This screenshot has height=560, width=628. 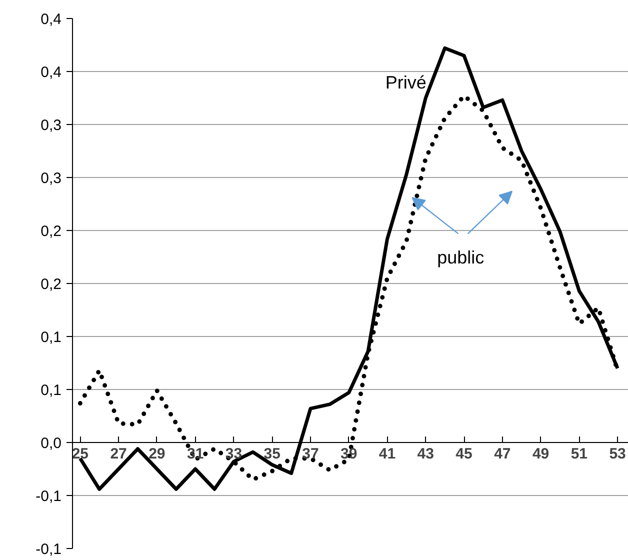 What do you see at coordinates (272, 454) in the screenshot?
I see `x-tick-label: 35` at bounding box center [272, 454].